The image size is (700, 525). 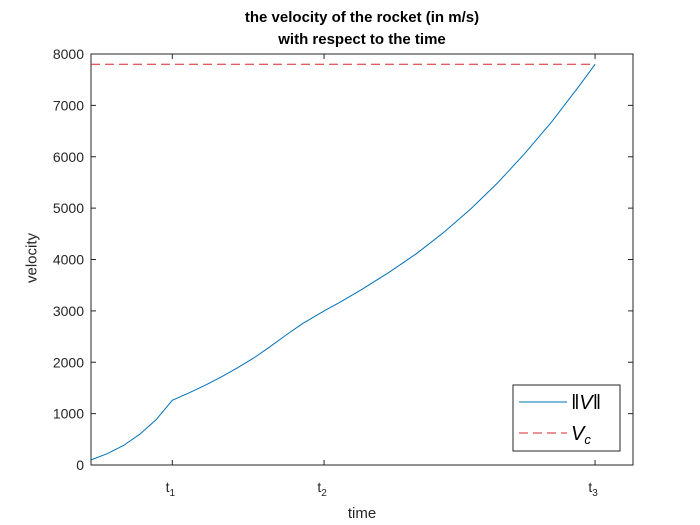 What do you see at coordinates (171, 489) in the screenshot?
I see `x-tick-label: t1` at bounding box center [171, 489].